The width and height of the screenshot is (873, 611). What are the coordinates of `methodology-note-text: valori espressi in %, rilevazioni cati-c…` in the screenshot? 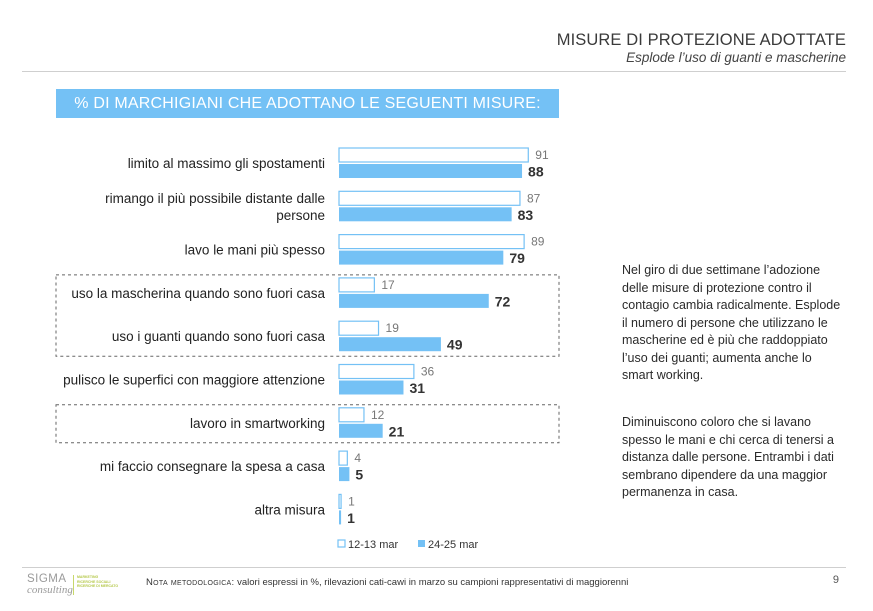 It's located at (431, 582).